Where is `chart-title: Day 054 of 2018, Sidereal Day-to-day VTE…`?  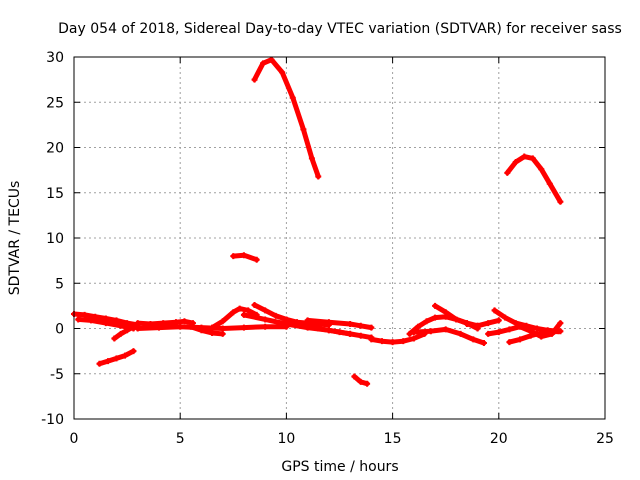
chart-title: Day 054 of 2018, Sidereal Day-to-day VTE… is located at coordinates (340, 29).